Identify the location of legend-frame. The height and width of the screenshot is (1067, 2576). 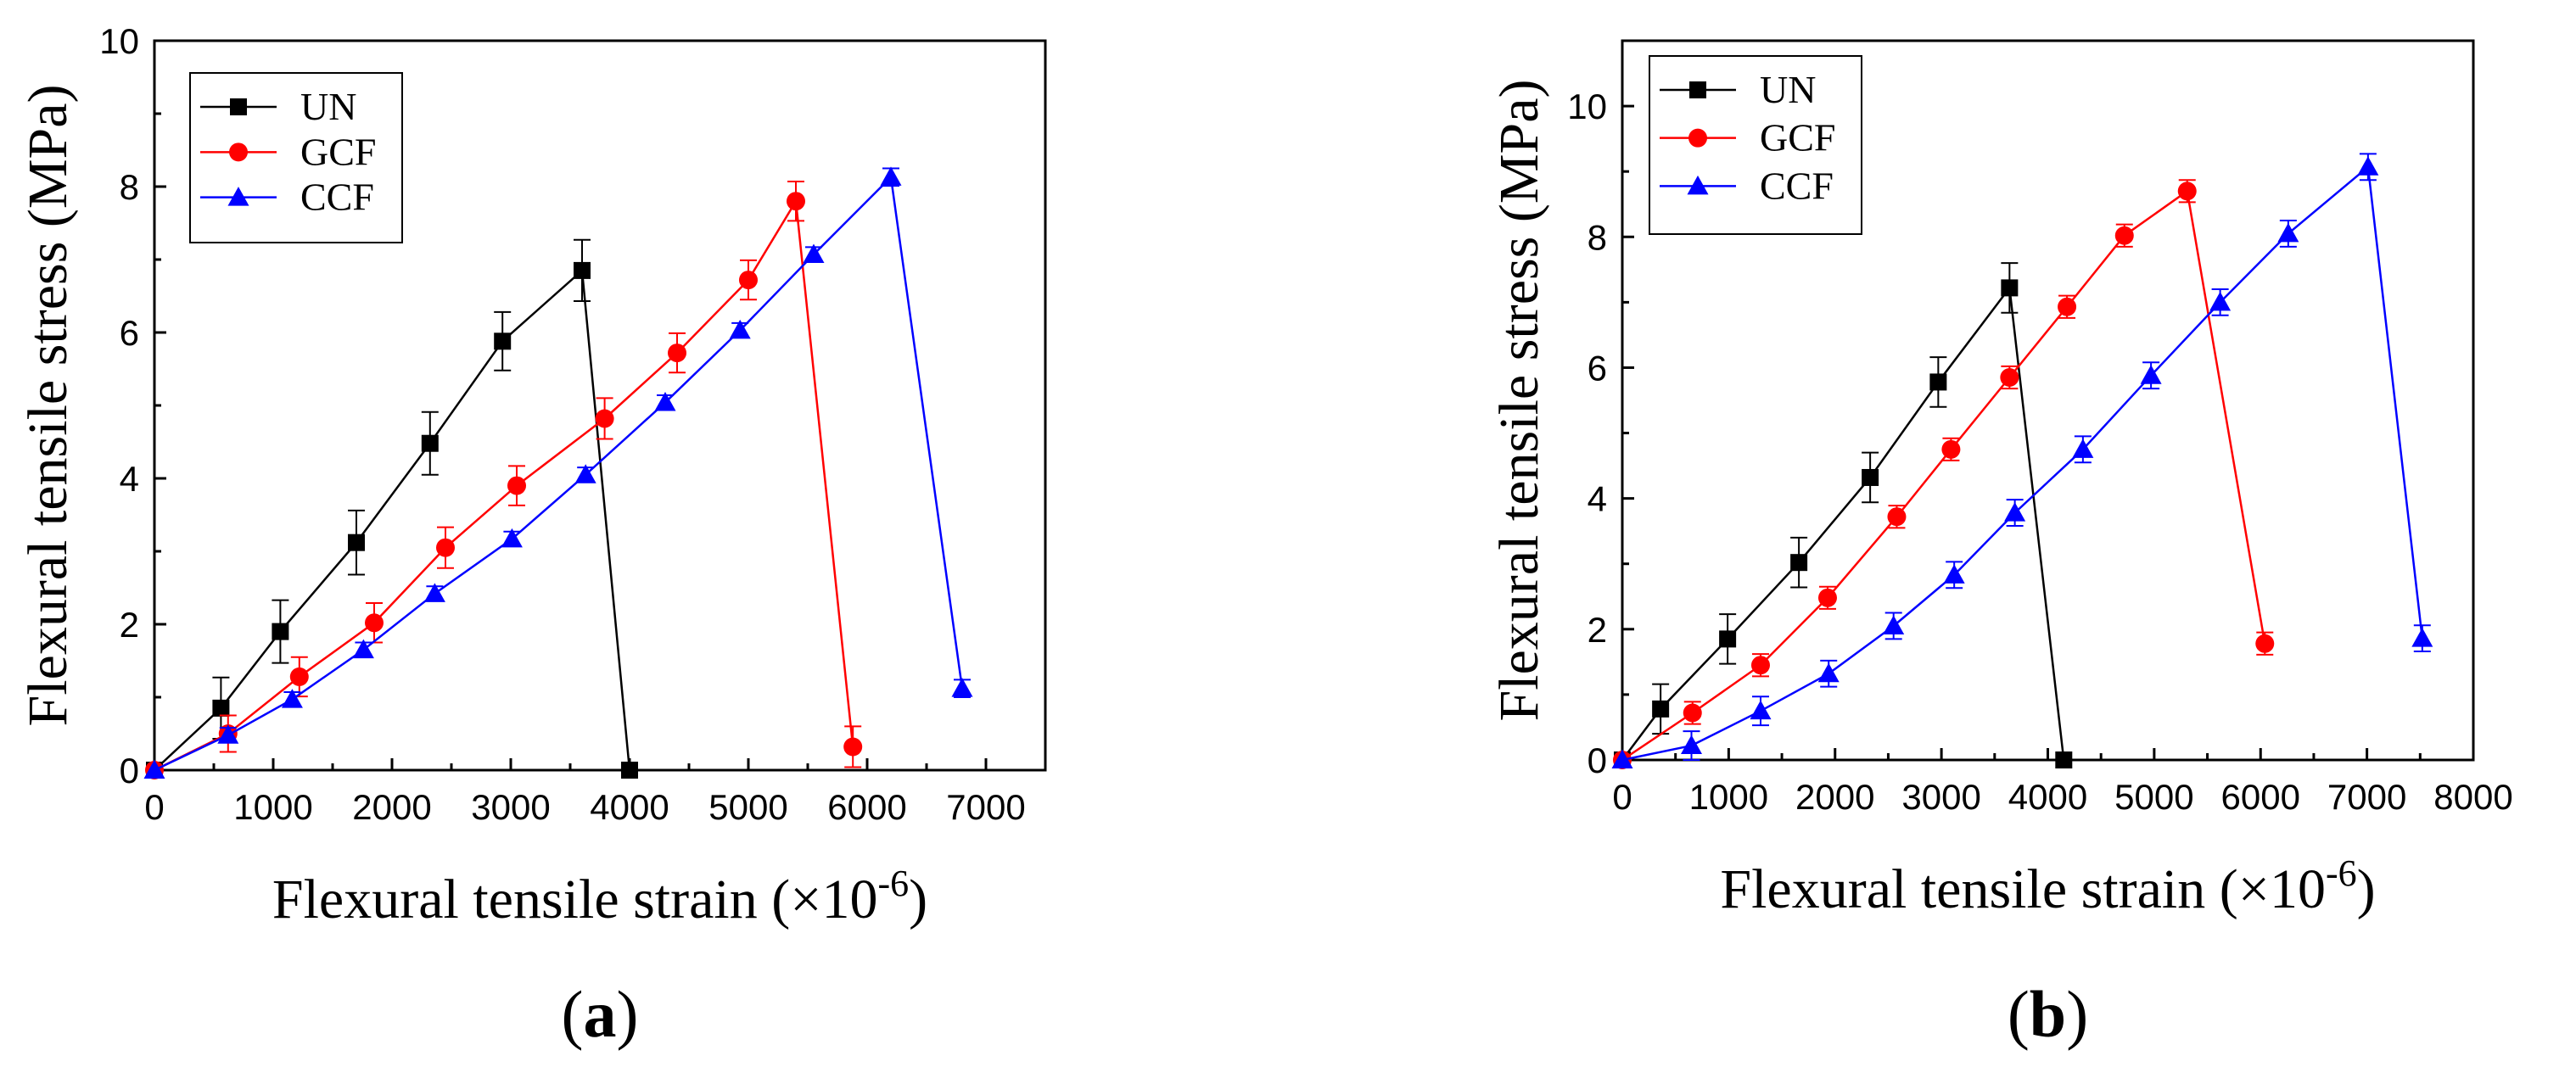
(1756, 145).